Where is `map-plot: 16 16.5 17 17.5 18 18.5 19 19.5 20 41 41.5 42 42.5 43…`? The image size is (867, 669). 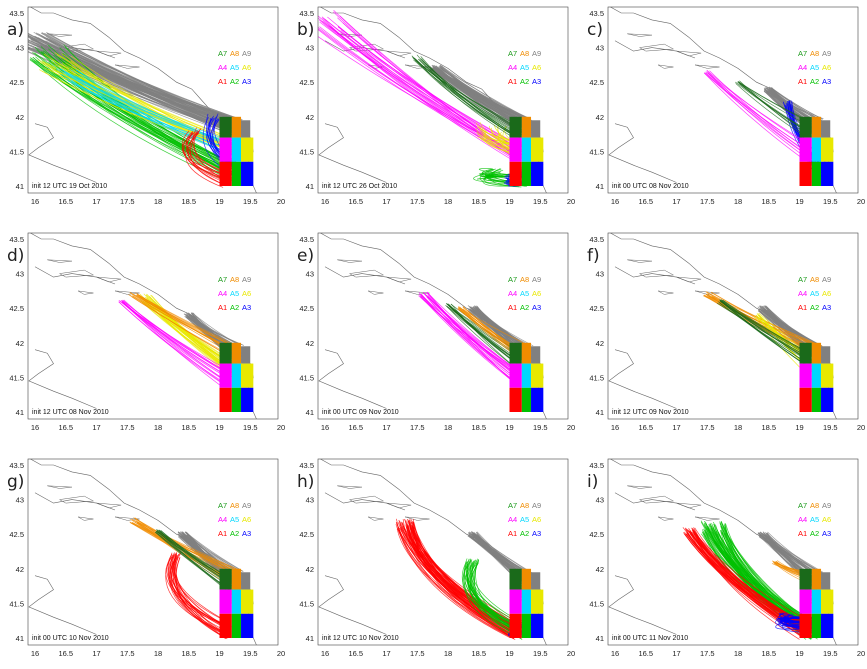
map-plot: 16 16.5 17 17.5 18 18.5 19 19.5 20 41 41.5 42 42.5 43… is located at coordinates (147, 558).